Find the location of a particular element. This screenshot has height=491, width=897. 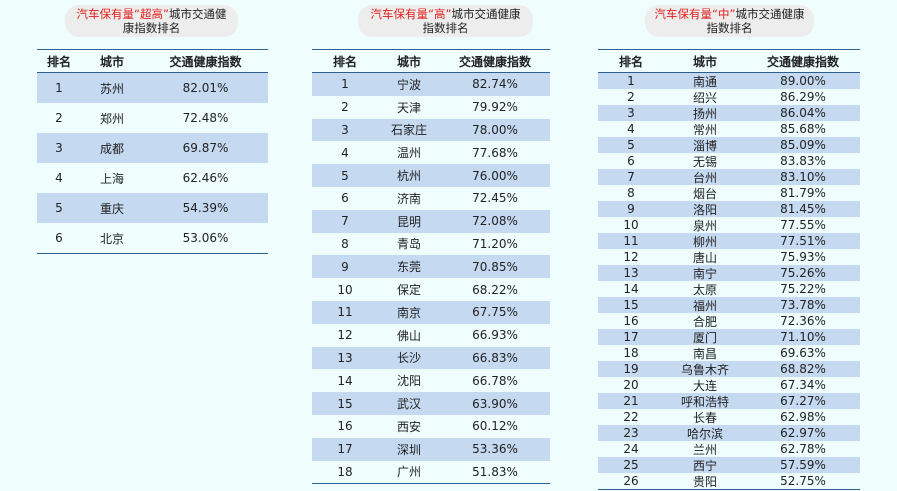

table-cell: 唐山 is located at coordinates (704, 257).